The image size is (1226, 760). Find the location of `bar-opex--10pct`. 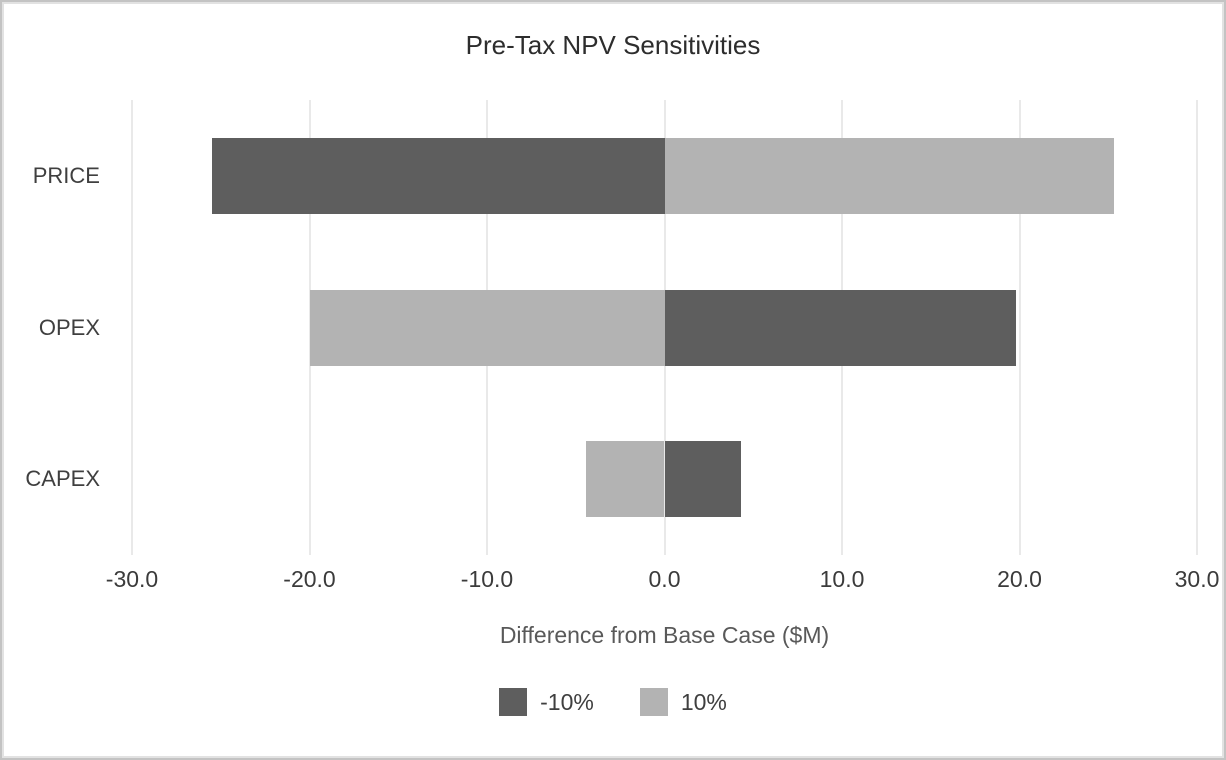

bar-opex--10pct is located at coordinates (840, 327).